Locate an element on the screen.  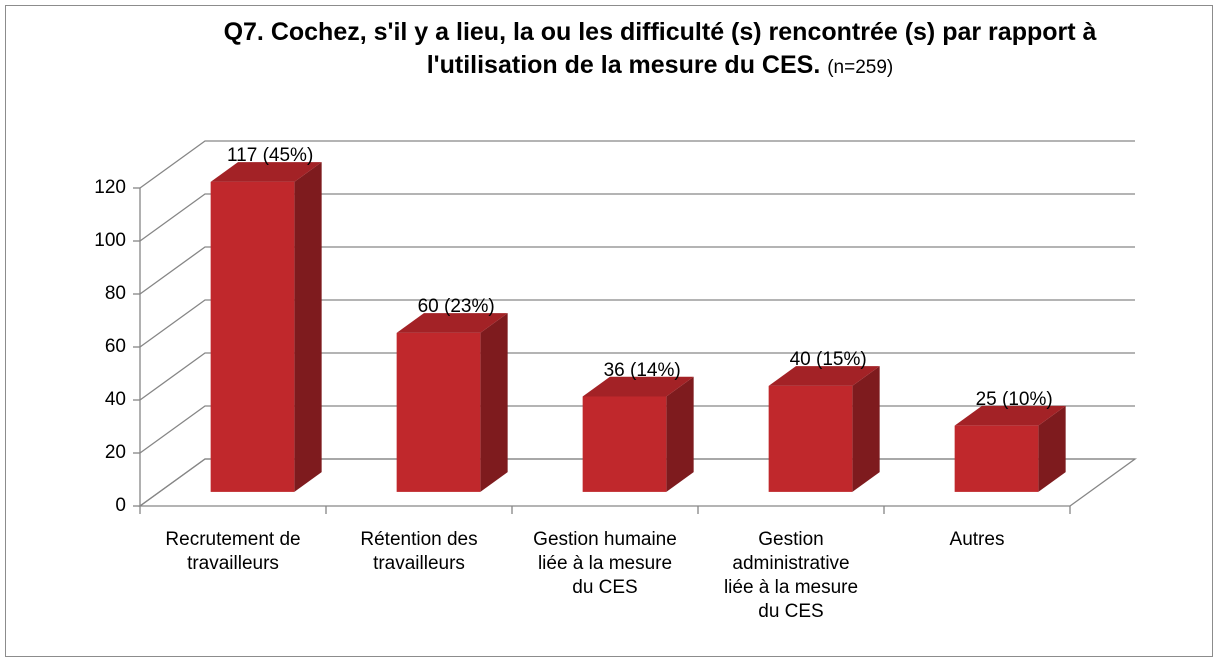
y-tick-label: 100 is located at coordinates (110, 240).